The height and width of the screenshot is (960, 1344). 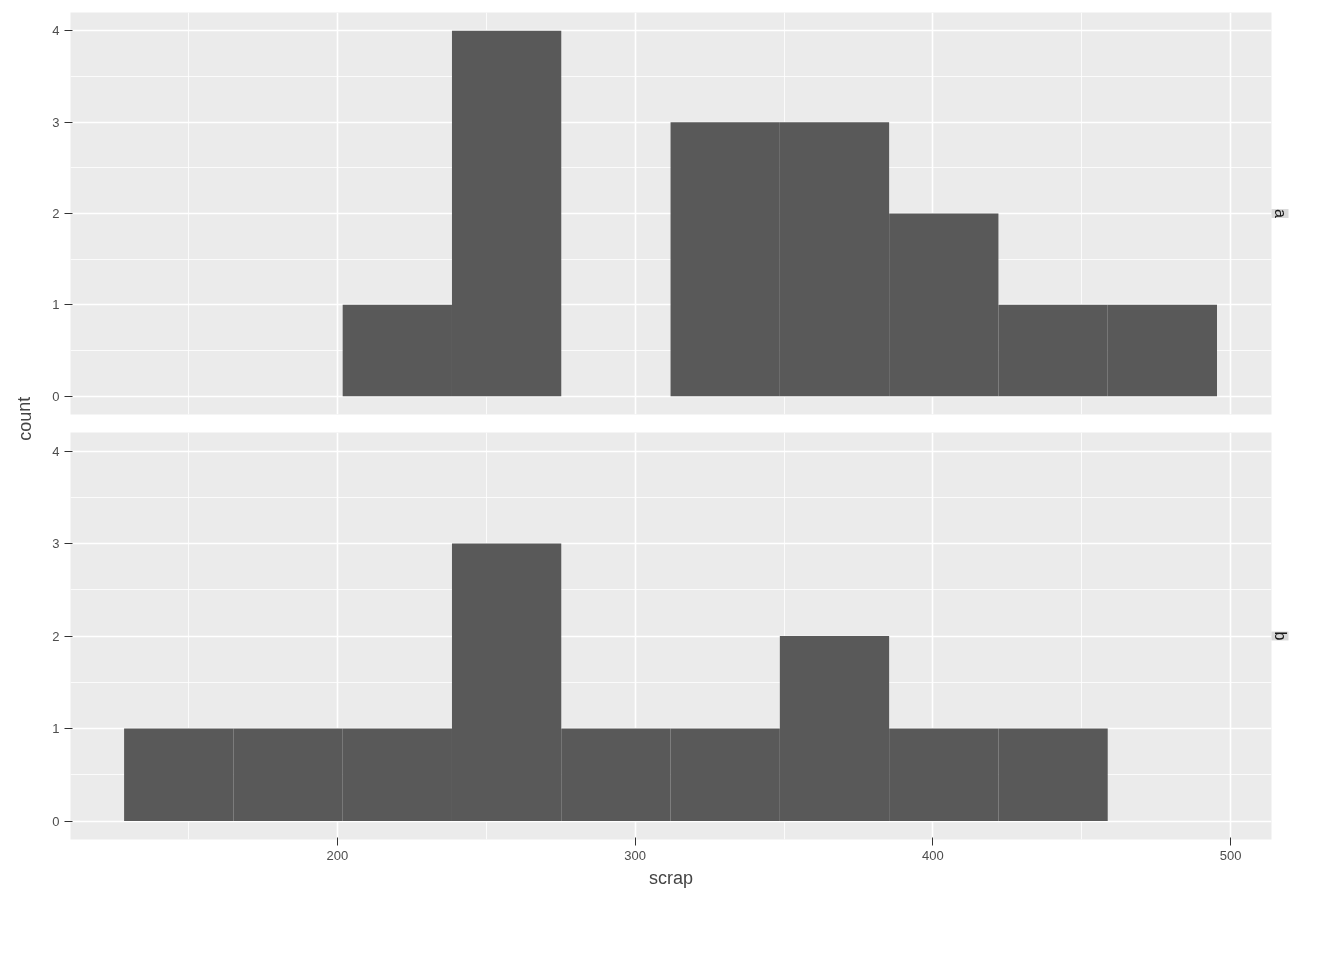 I want to click on x-tick-label: 500, so click(x=1230, y=855).